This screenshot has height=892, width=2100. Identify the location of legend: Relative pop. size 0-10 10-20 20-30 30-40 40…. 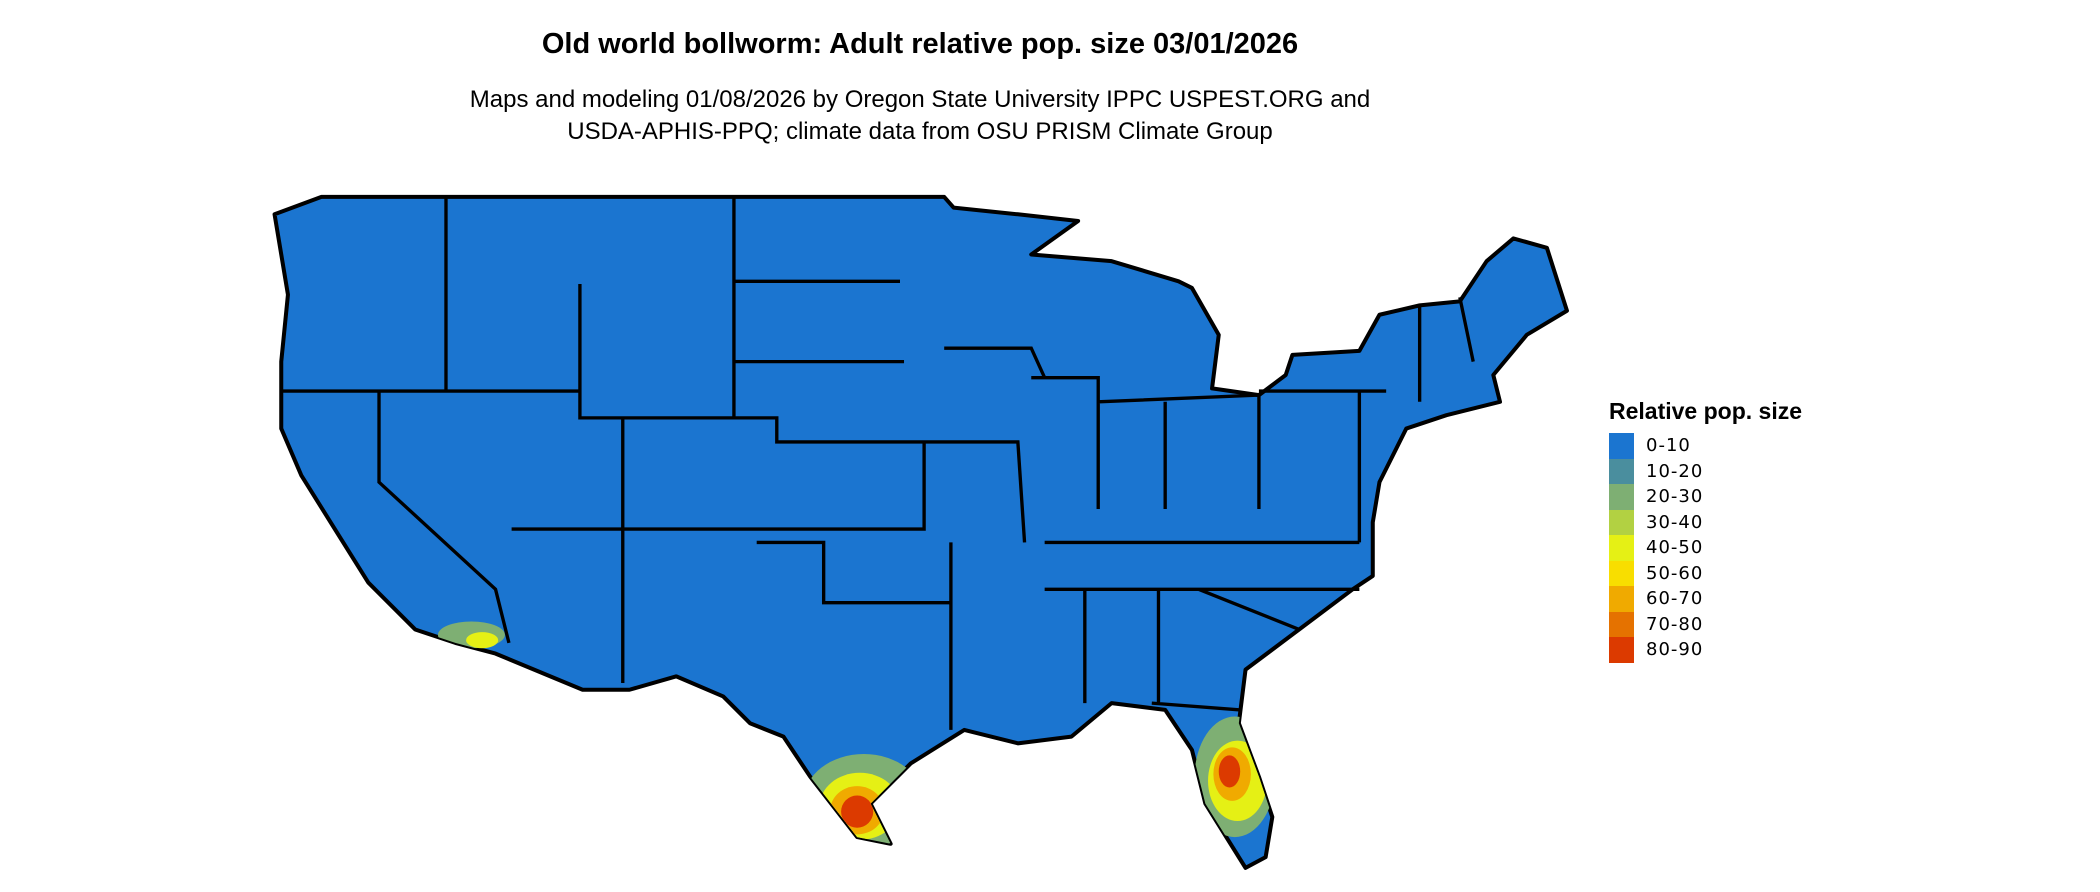
(1705, 530).